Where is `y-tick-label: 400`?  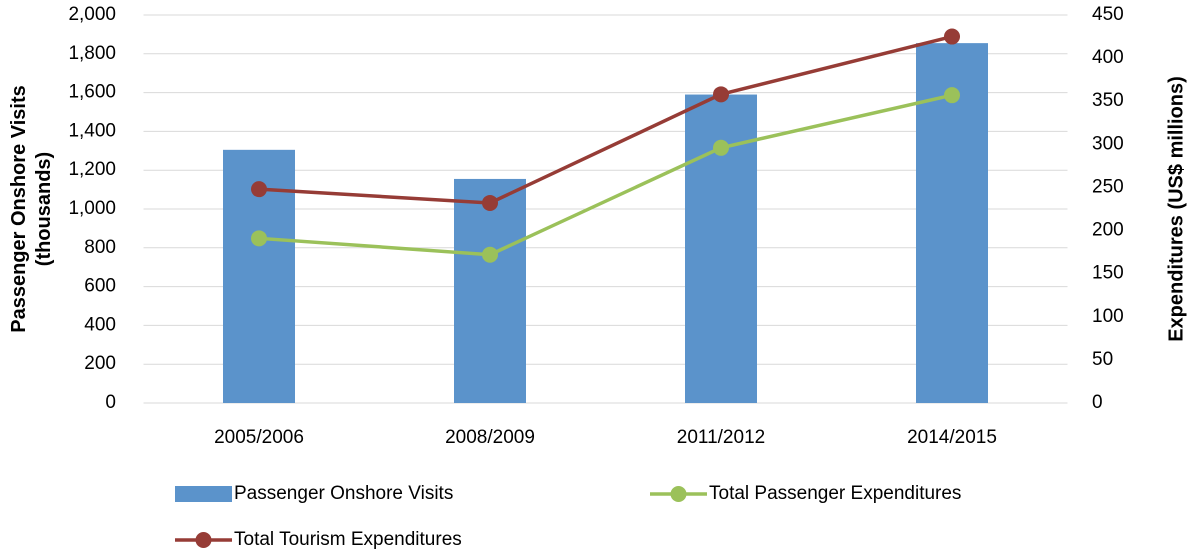 y-tick-label: 400 is located at coordinates (100, 324).